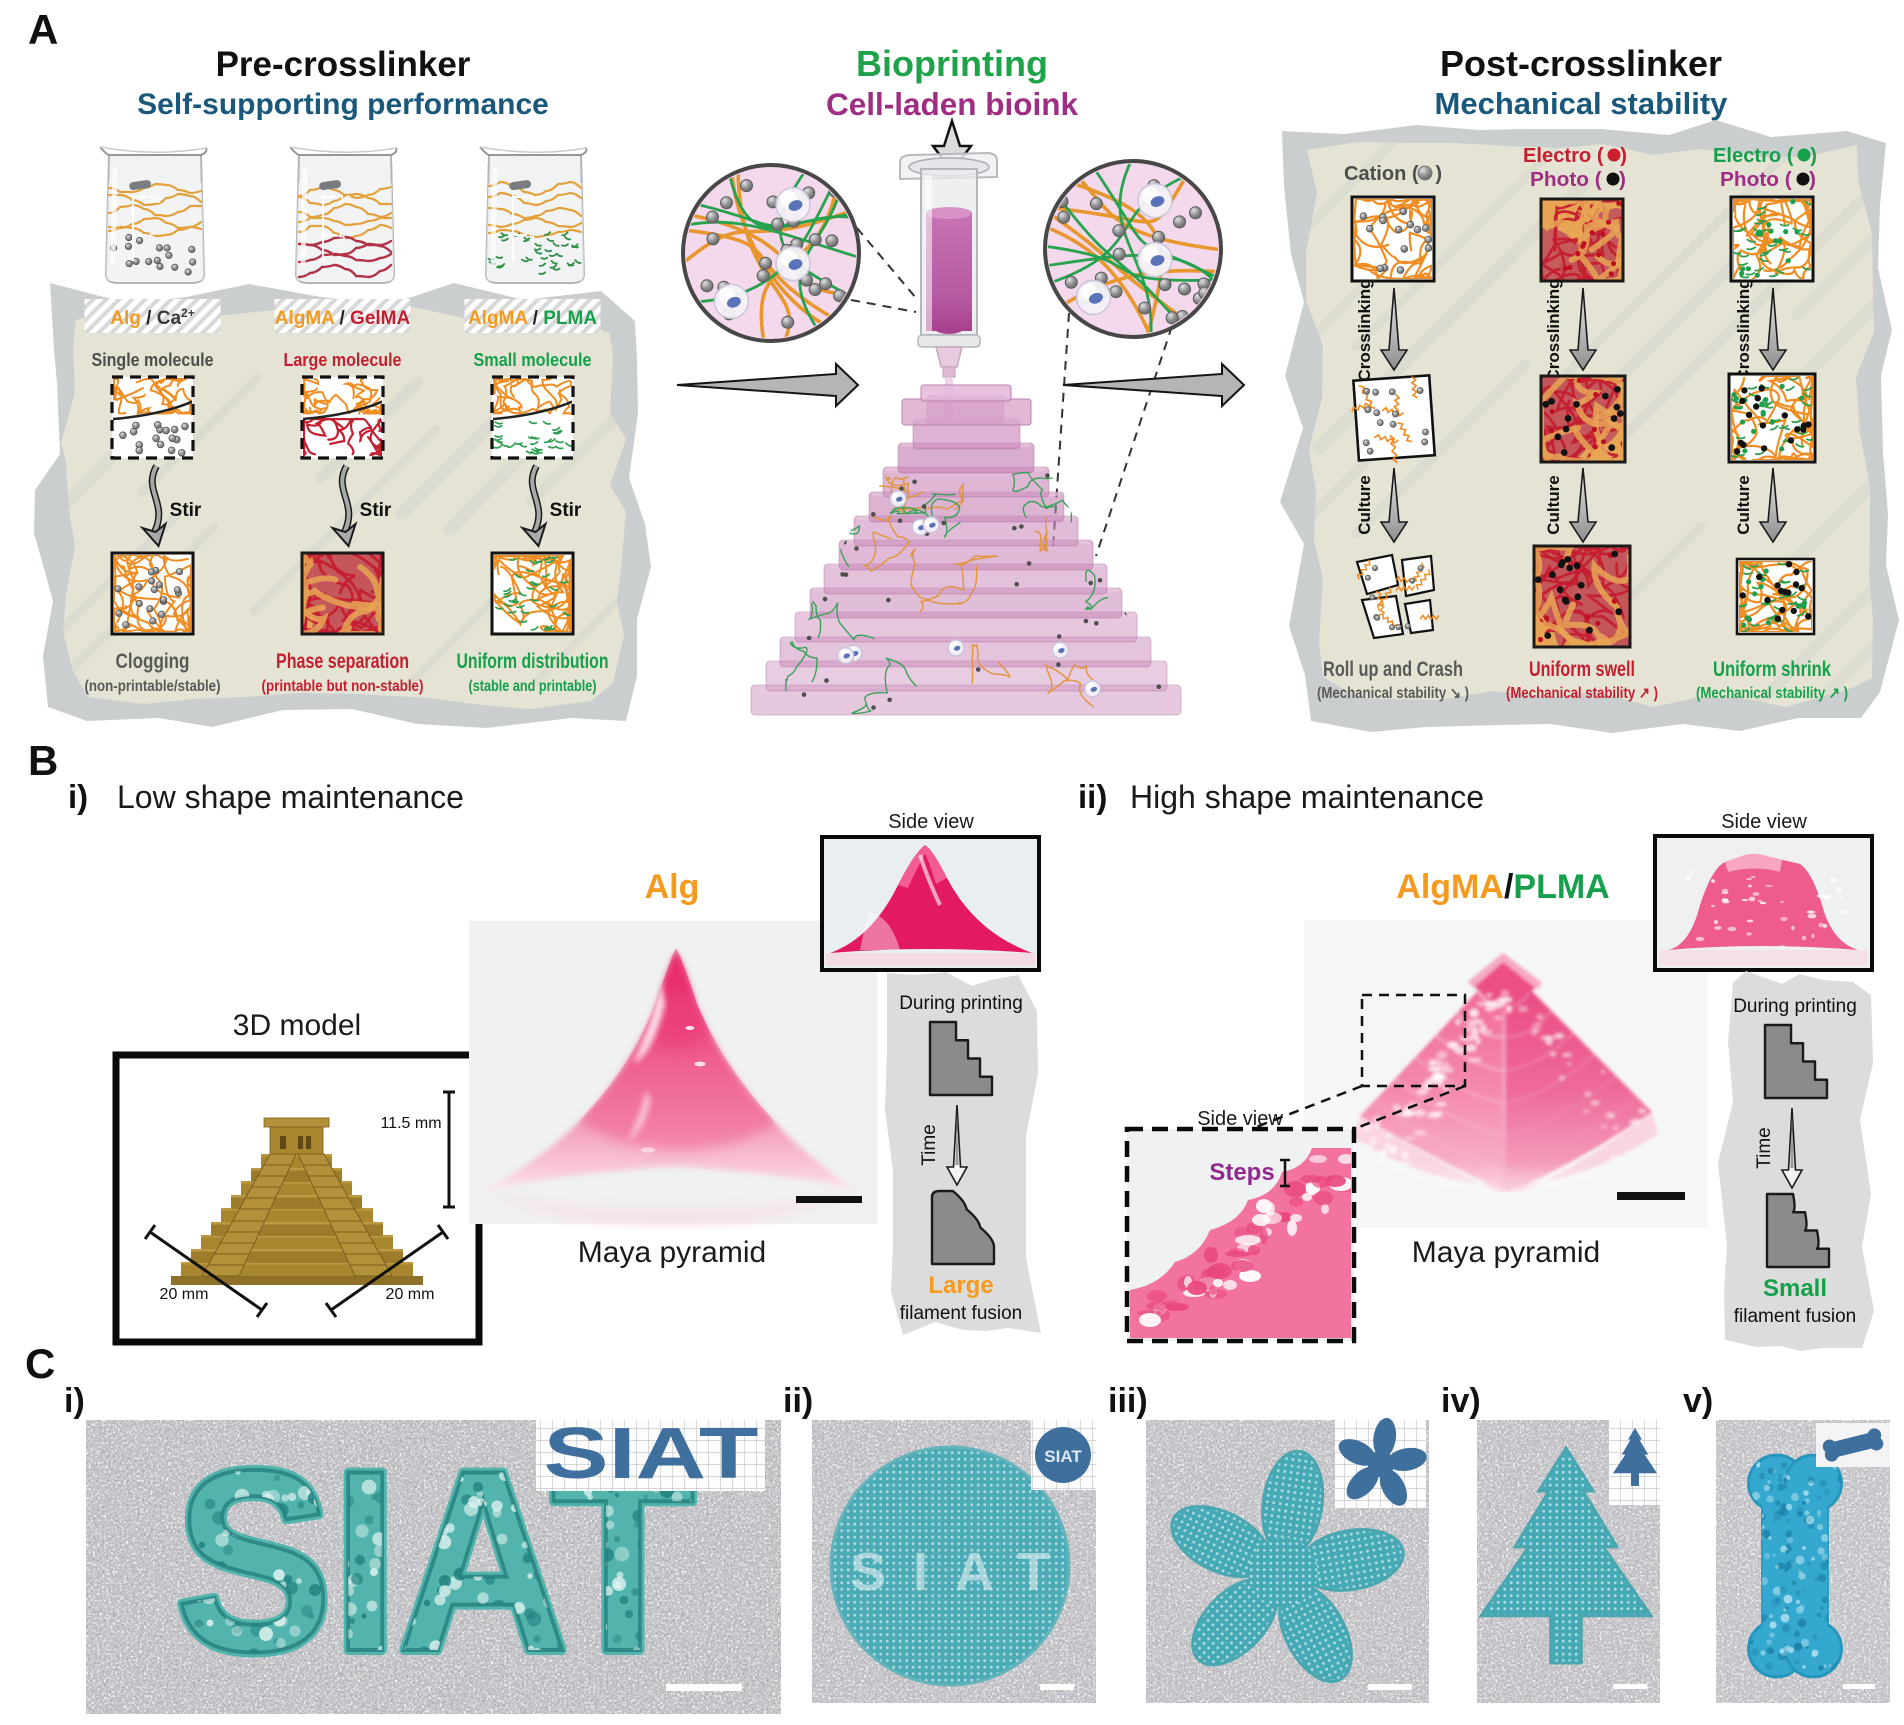 The height and width of the screenshot is (1725, 1904). I want to click on svg-text: v), so click(1698, 1401).